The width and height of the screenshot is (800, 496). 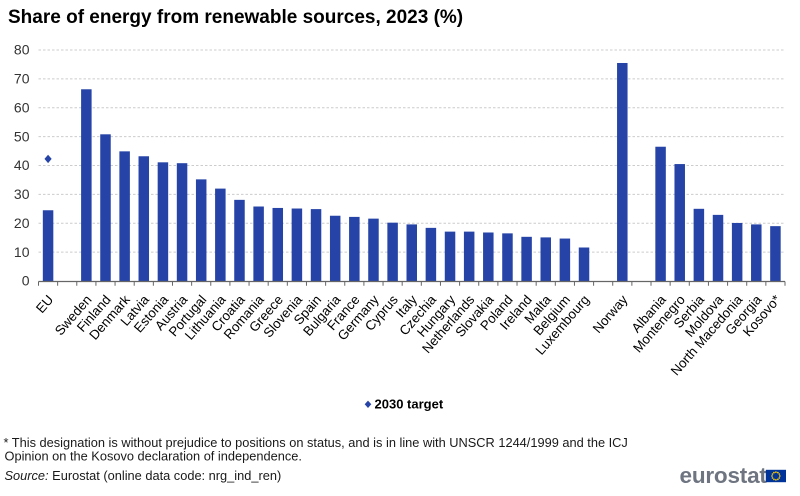 I want to click on svg-text: 2030 target, so click(x=409, y=404).